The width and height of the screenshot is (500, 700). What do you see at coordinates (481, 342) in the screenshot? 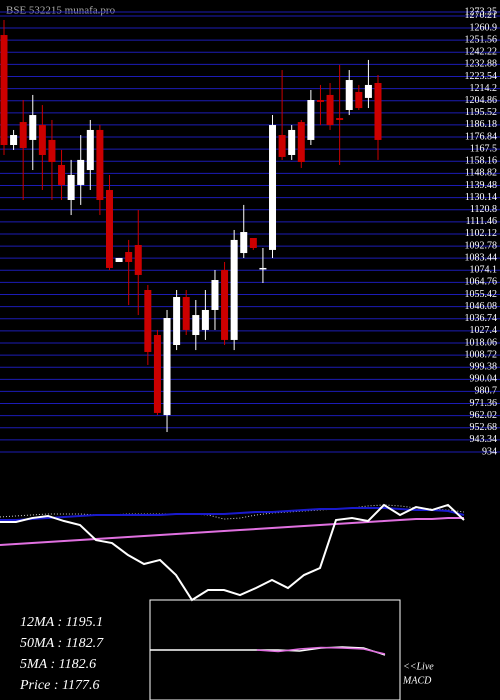
I see `y-tick-label: 1018.06` at bounding box center [481, 342].